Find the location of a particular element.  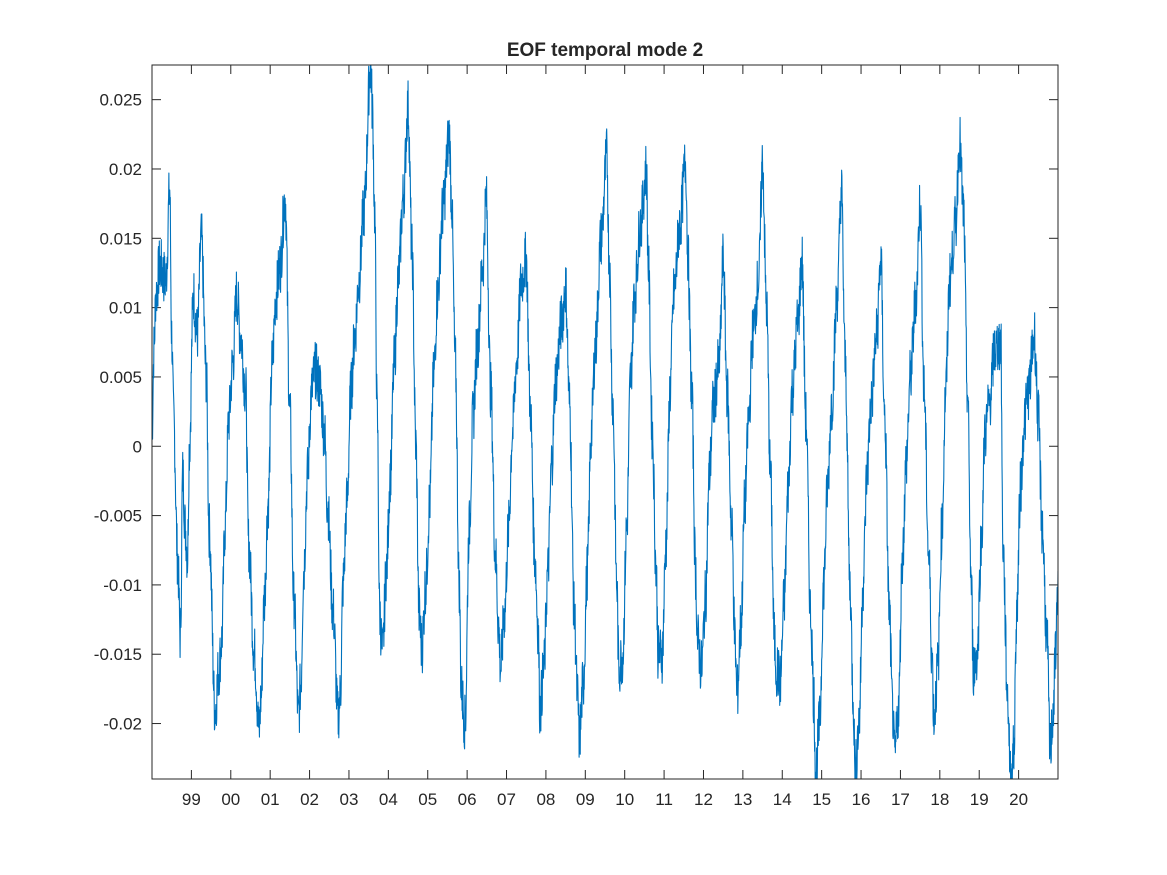

x-tick-label: 12 is located at coordinates (703, 799).